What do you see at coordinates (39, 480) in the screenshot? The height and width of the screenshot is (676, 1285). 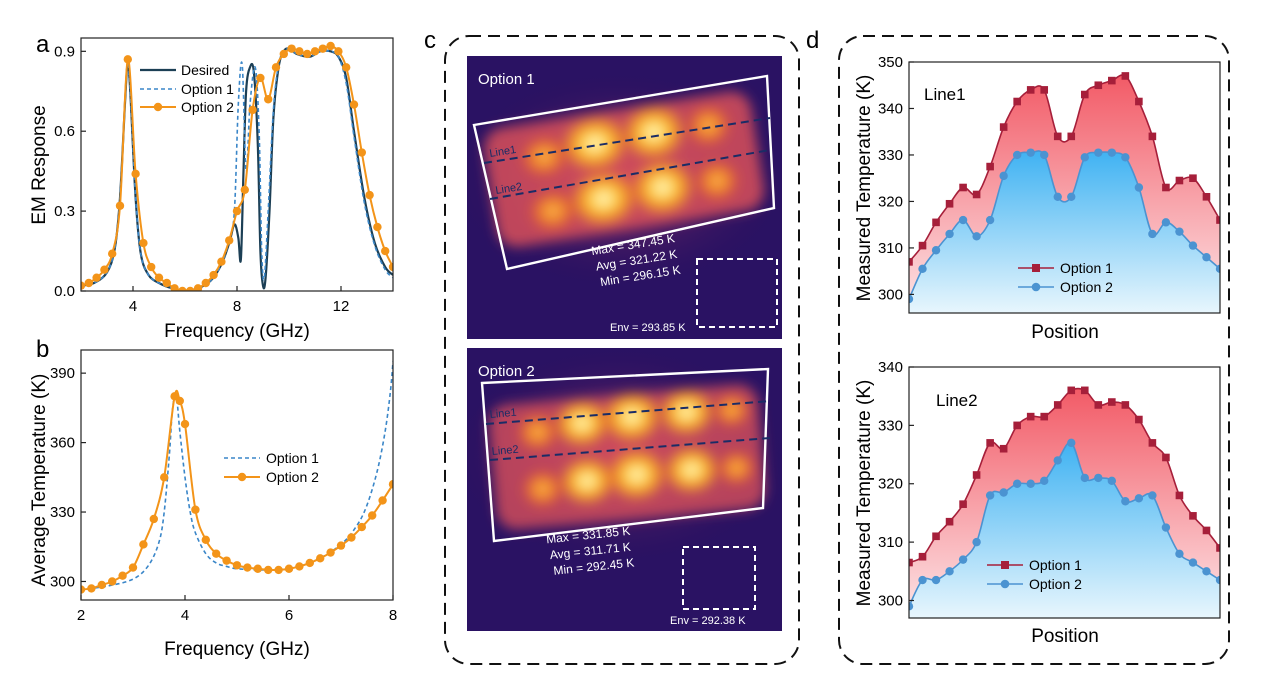 I see `chart-b-ylabel: Average Temperature (K)` at bounding box center [39, 480].